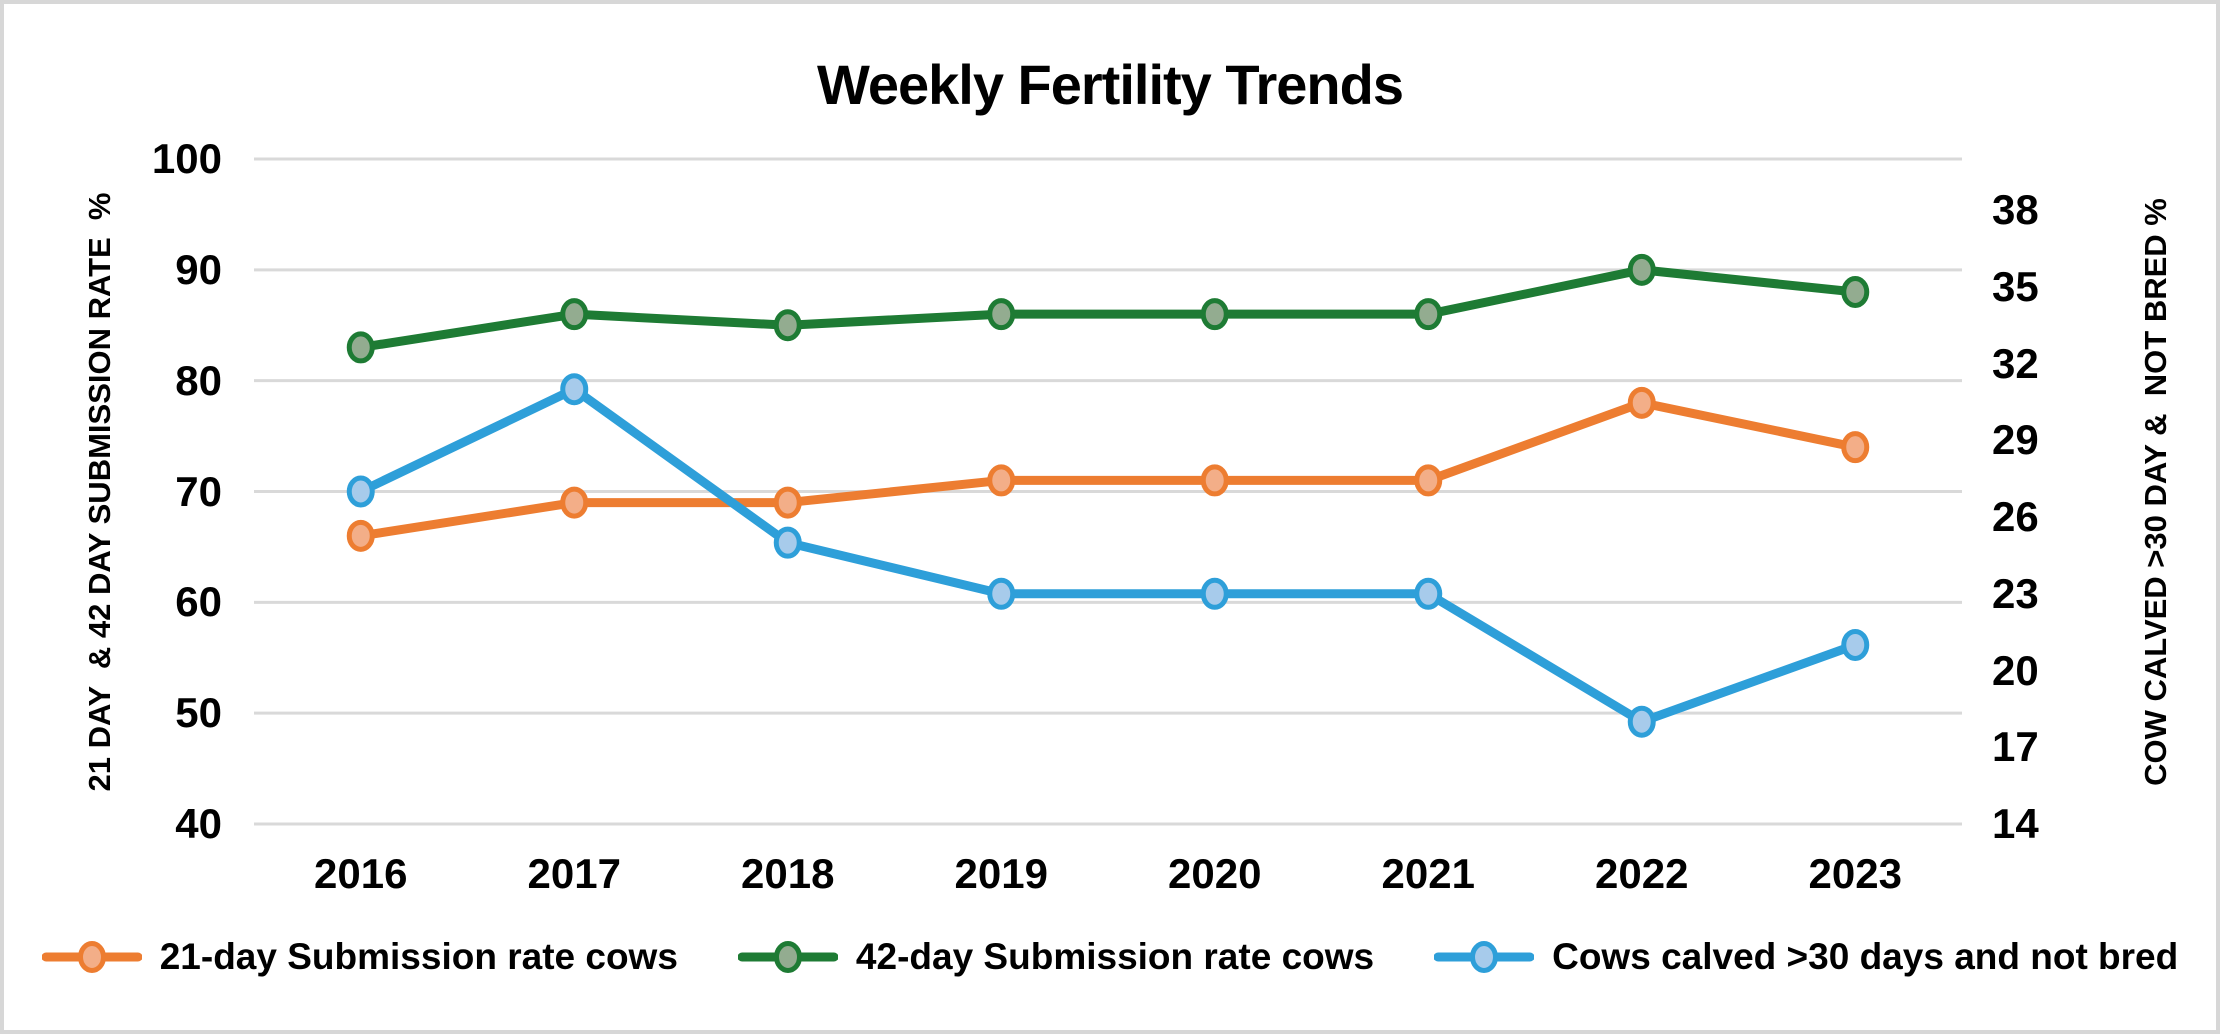 The width and height of the screenshot is (2220, 1034). Describe the element at coordinates (1215, 873) in the screenshot. I see `x-tick-label: 2020` at that location.